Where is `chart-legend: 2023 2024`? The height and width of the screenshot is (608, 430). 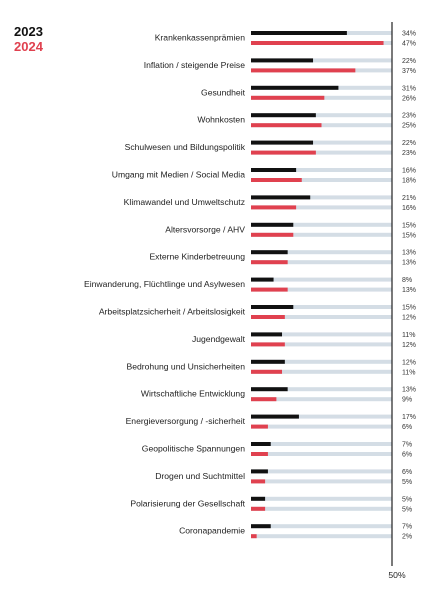 chart-legend: 2023 2024 is located at coordinates (28, 39).